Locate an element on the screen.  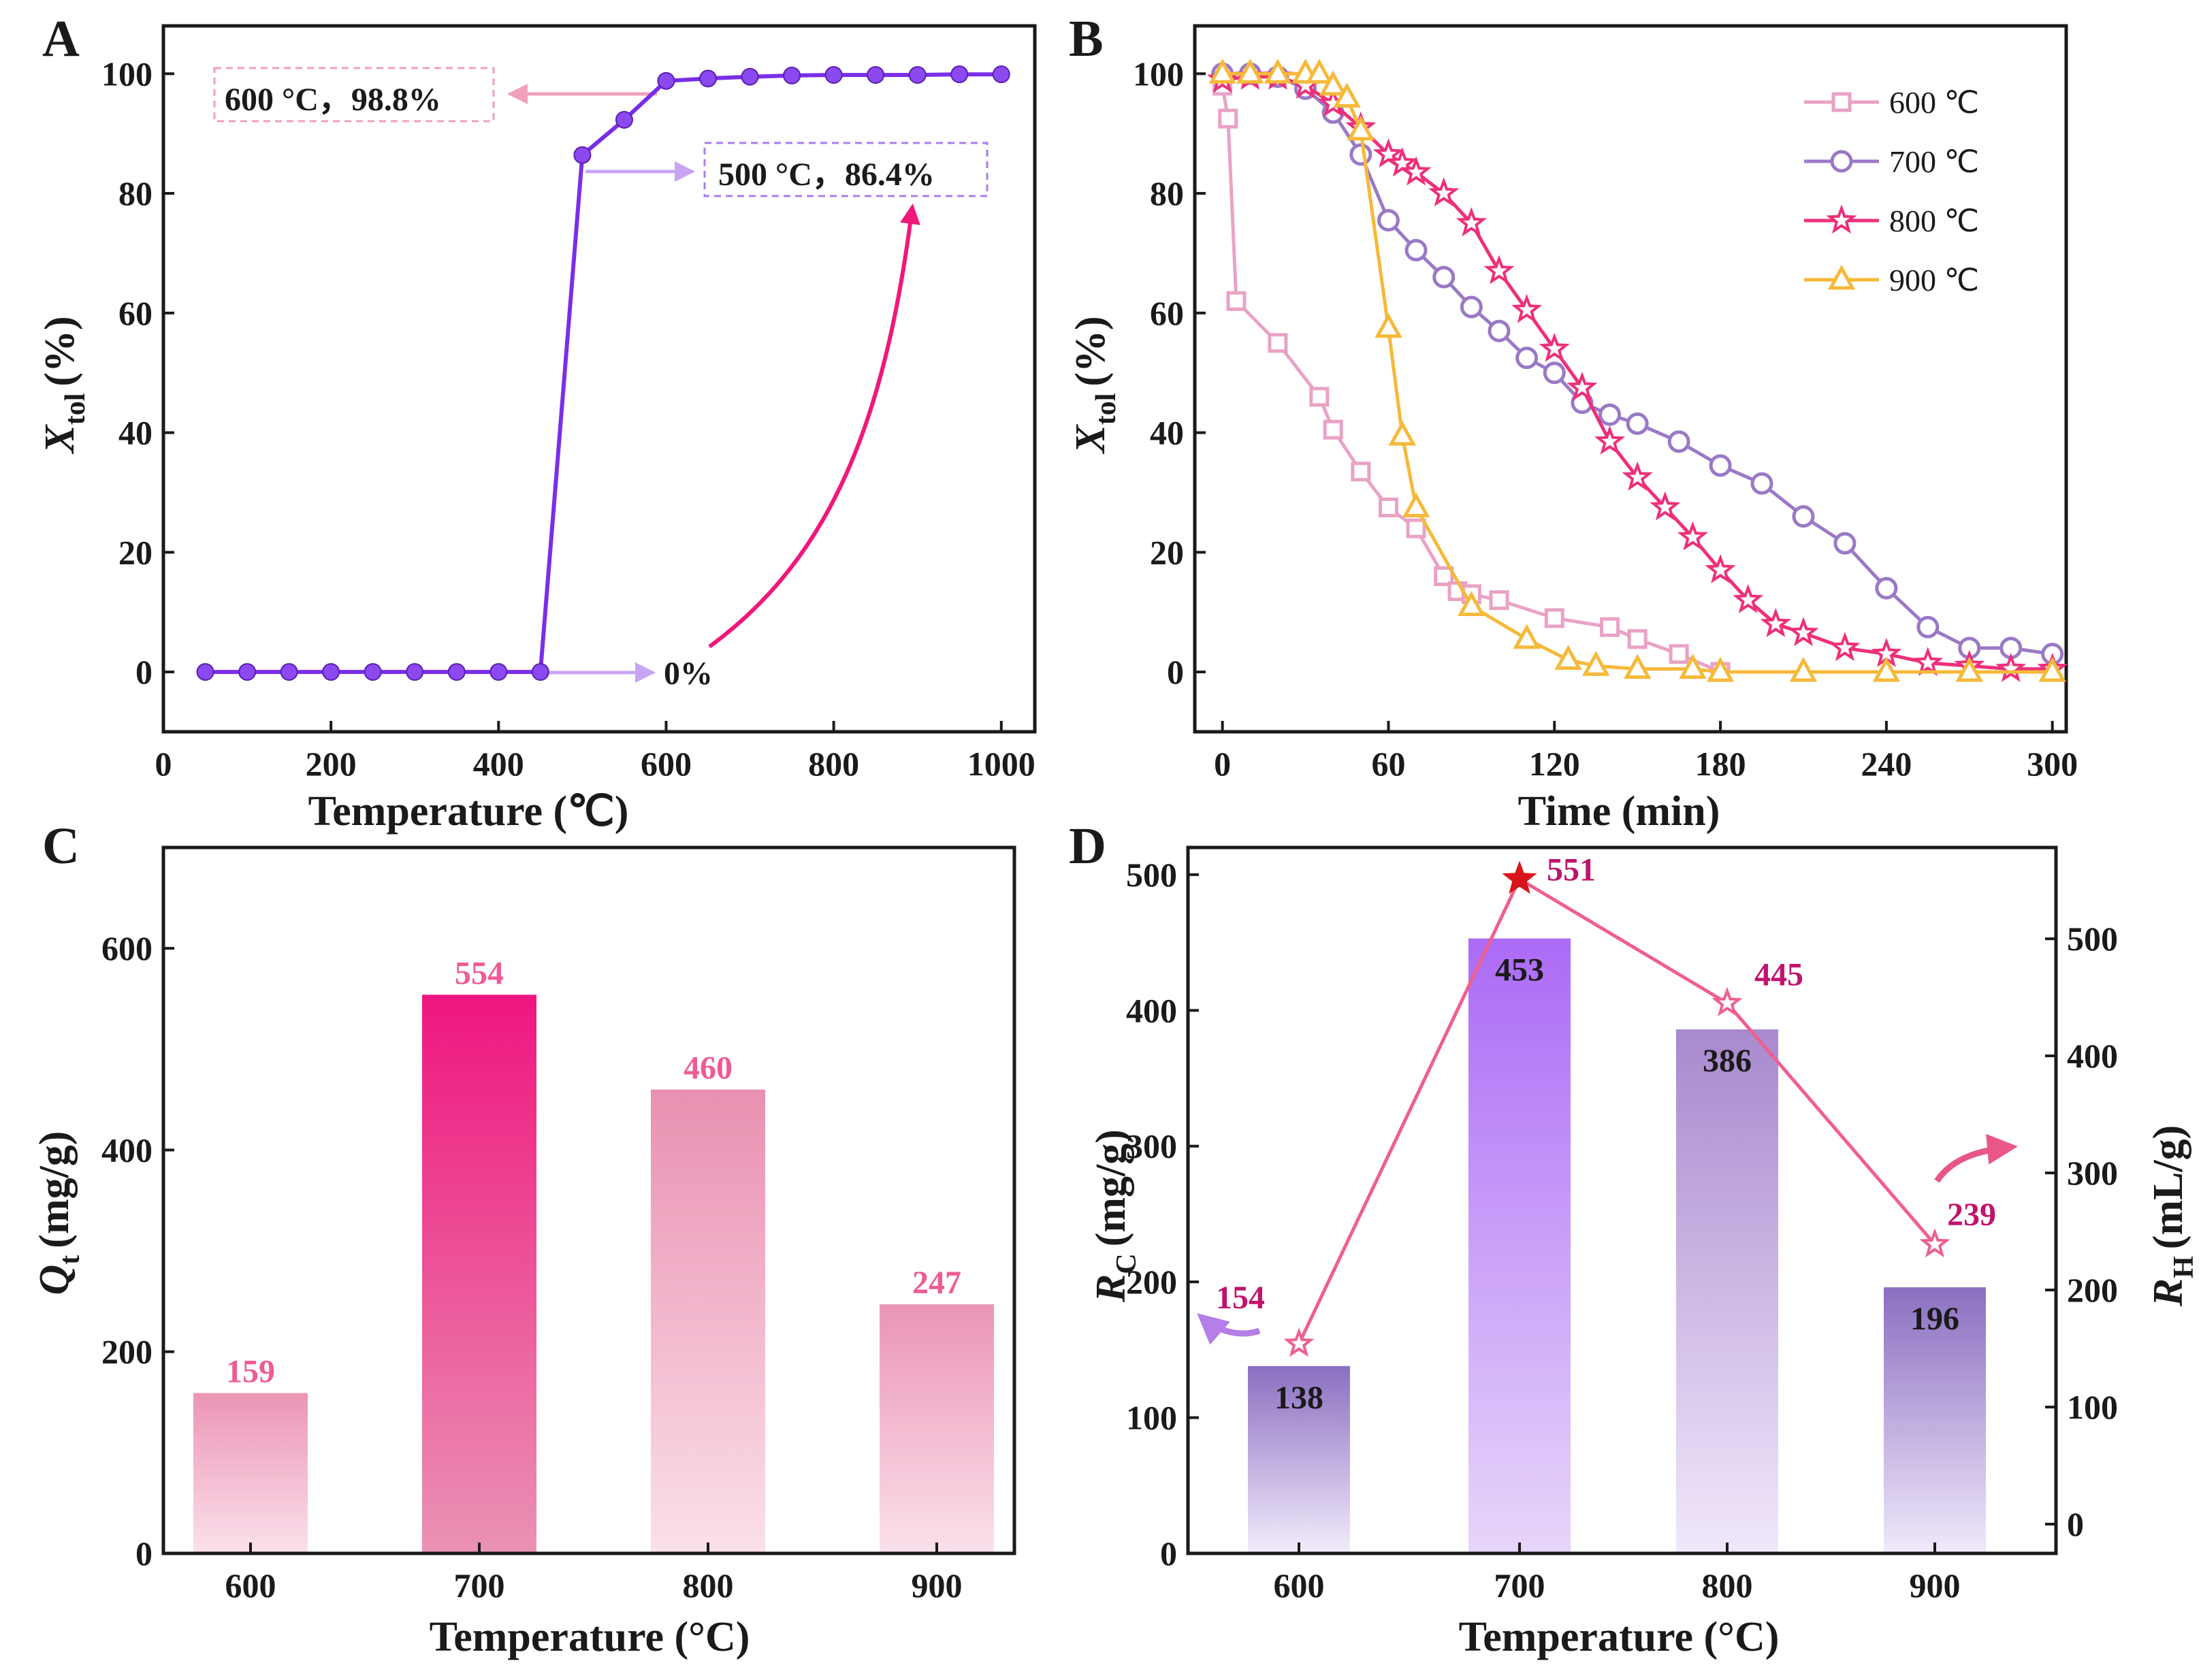
c-ytick-label: 200 is located at coordinates (127, 1352).